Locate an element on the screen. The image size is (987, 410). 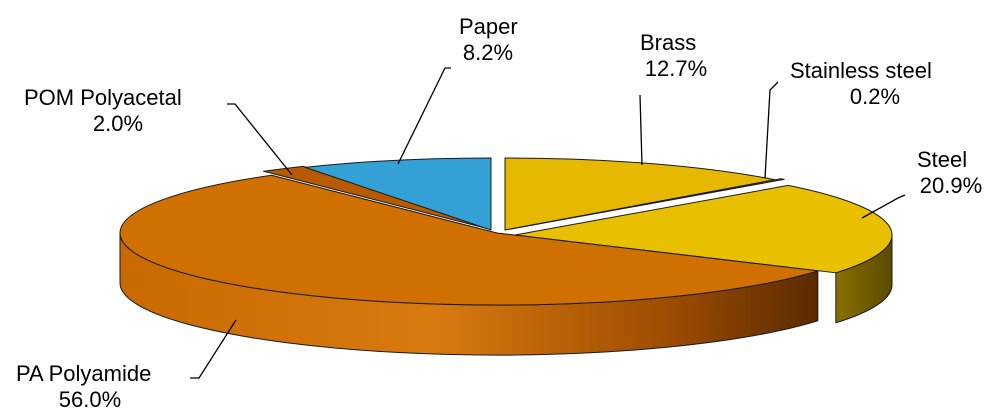
label-paper: Paper is located at coordinates (488, 26).